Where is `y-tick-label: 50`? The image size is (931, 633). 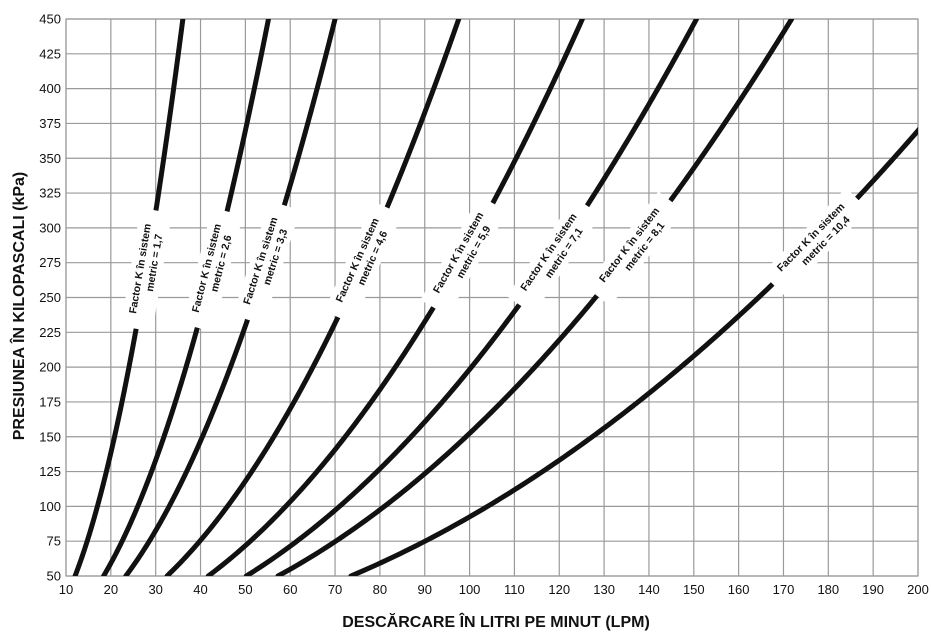 y-tick-label: 50 is located at coordinates (54, 576).